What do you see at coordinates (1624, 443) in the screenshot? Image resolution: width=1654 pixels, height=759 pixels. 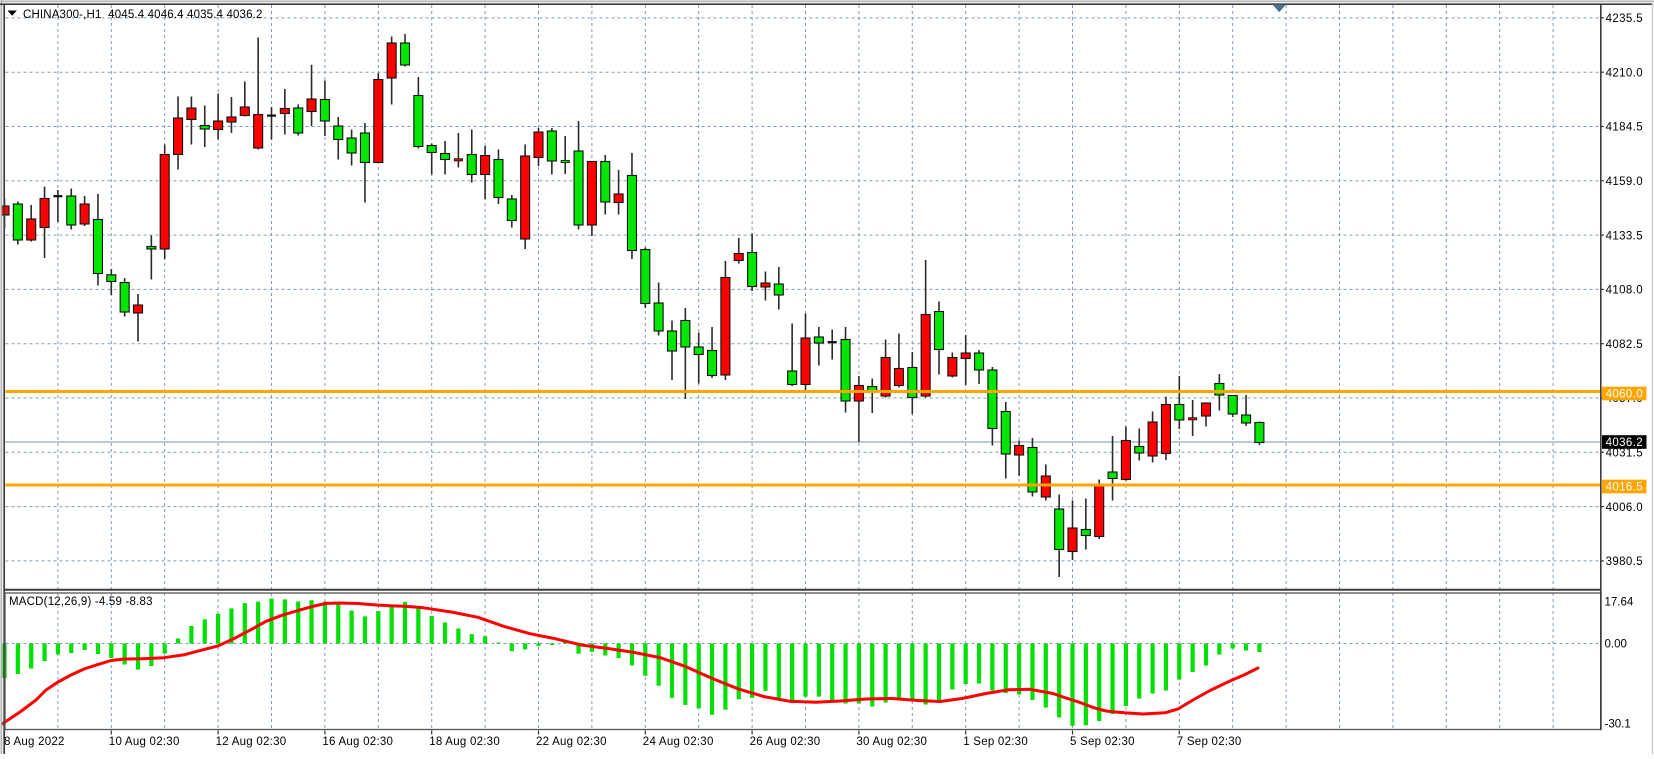 I see `svg-text: 4036.2` at bounding box center [1624, 443].